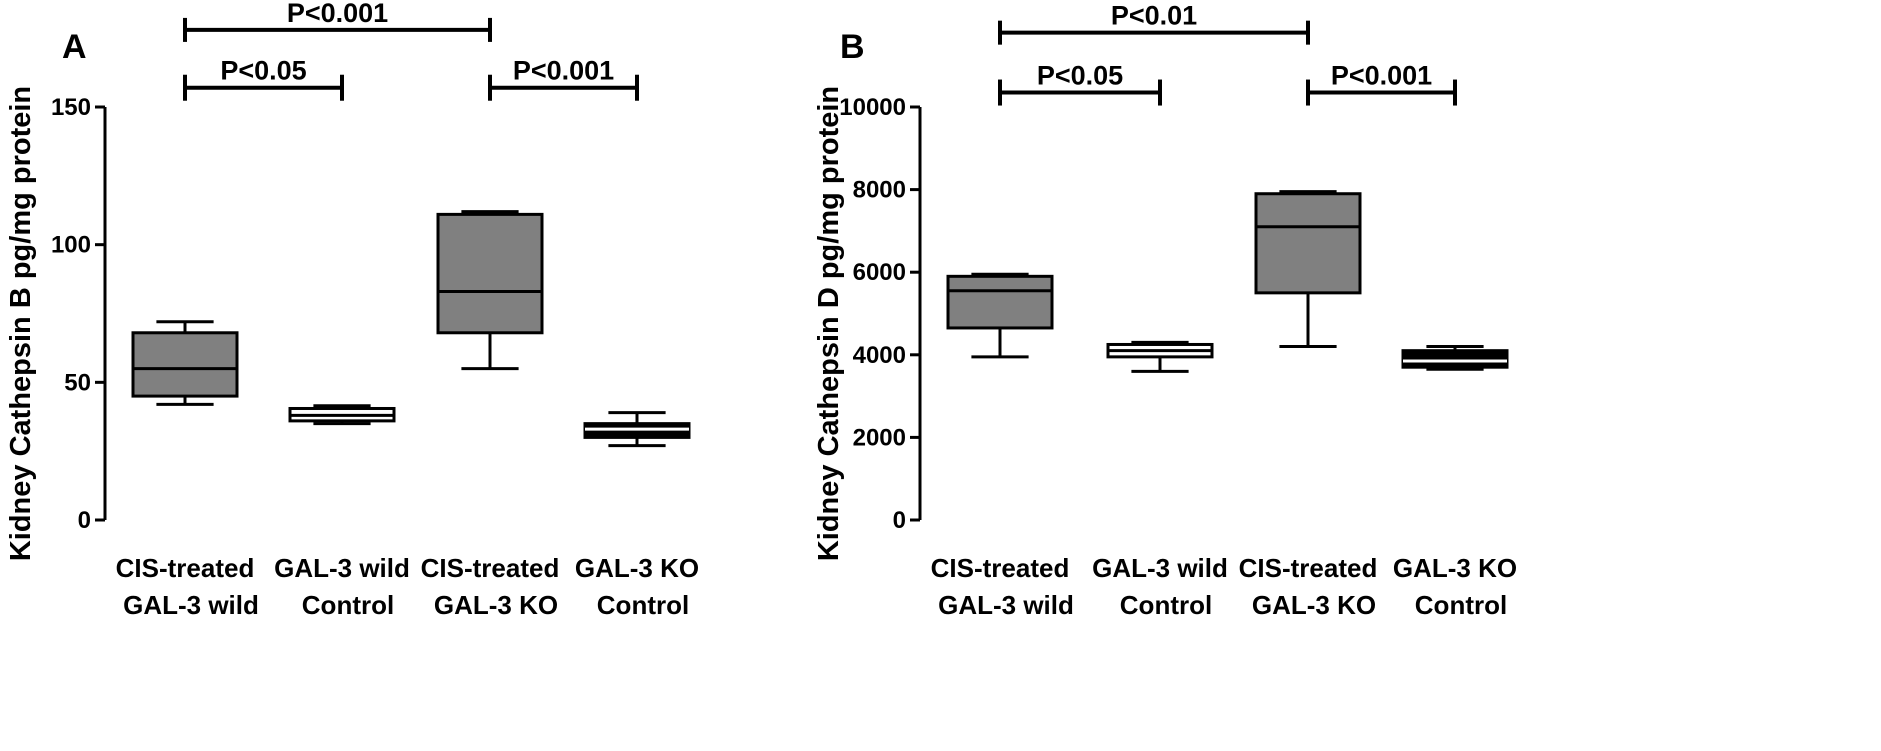 This screenshot has width=1881, height=751. What do you see at coordinates (879, 190) in the screenshot?
I see `y-tick-label: 8000` at bounding box center [879, 190].